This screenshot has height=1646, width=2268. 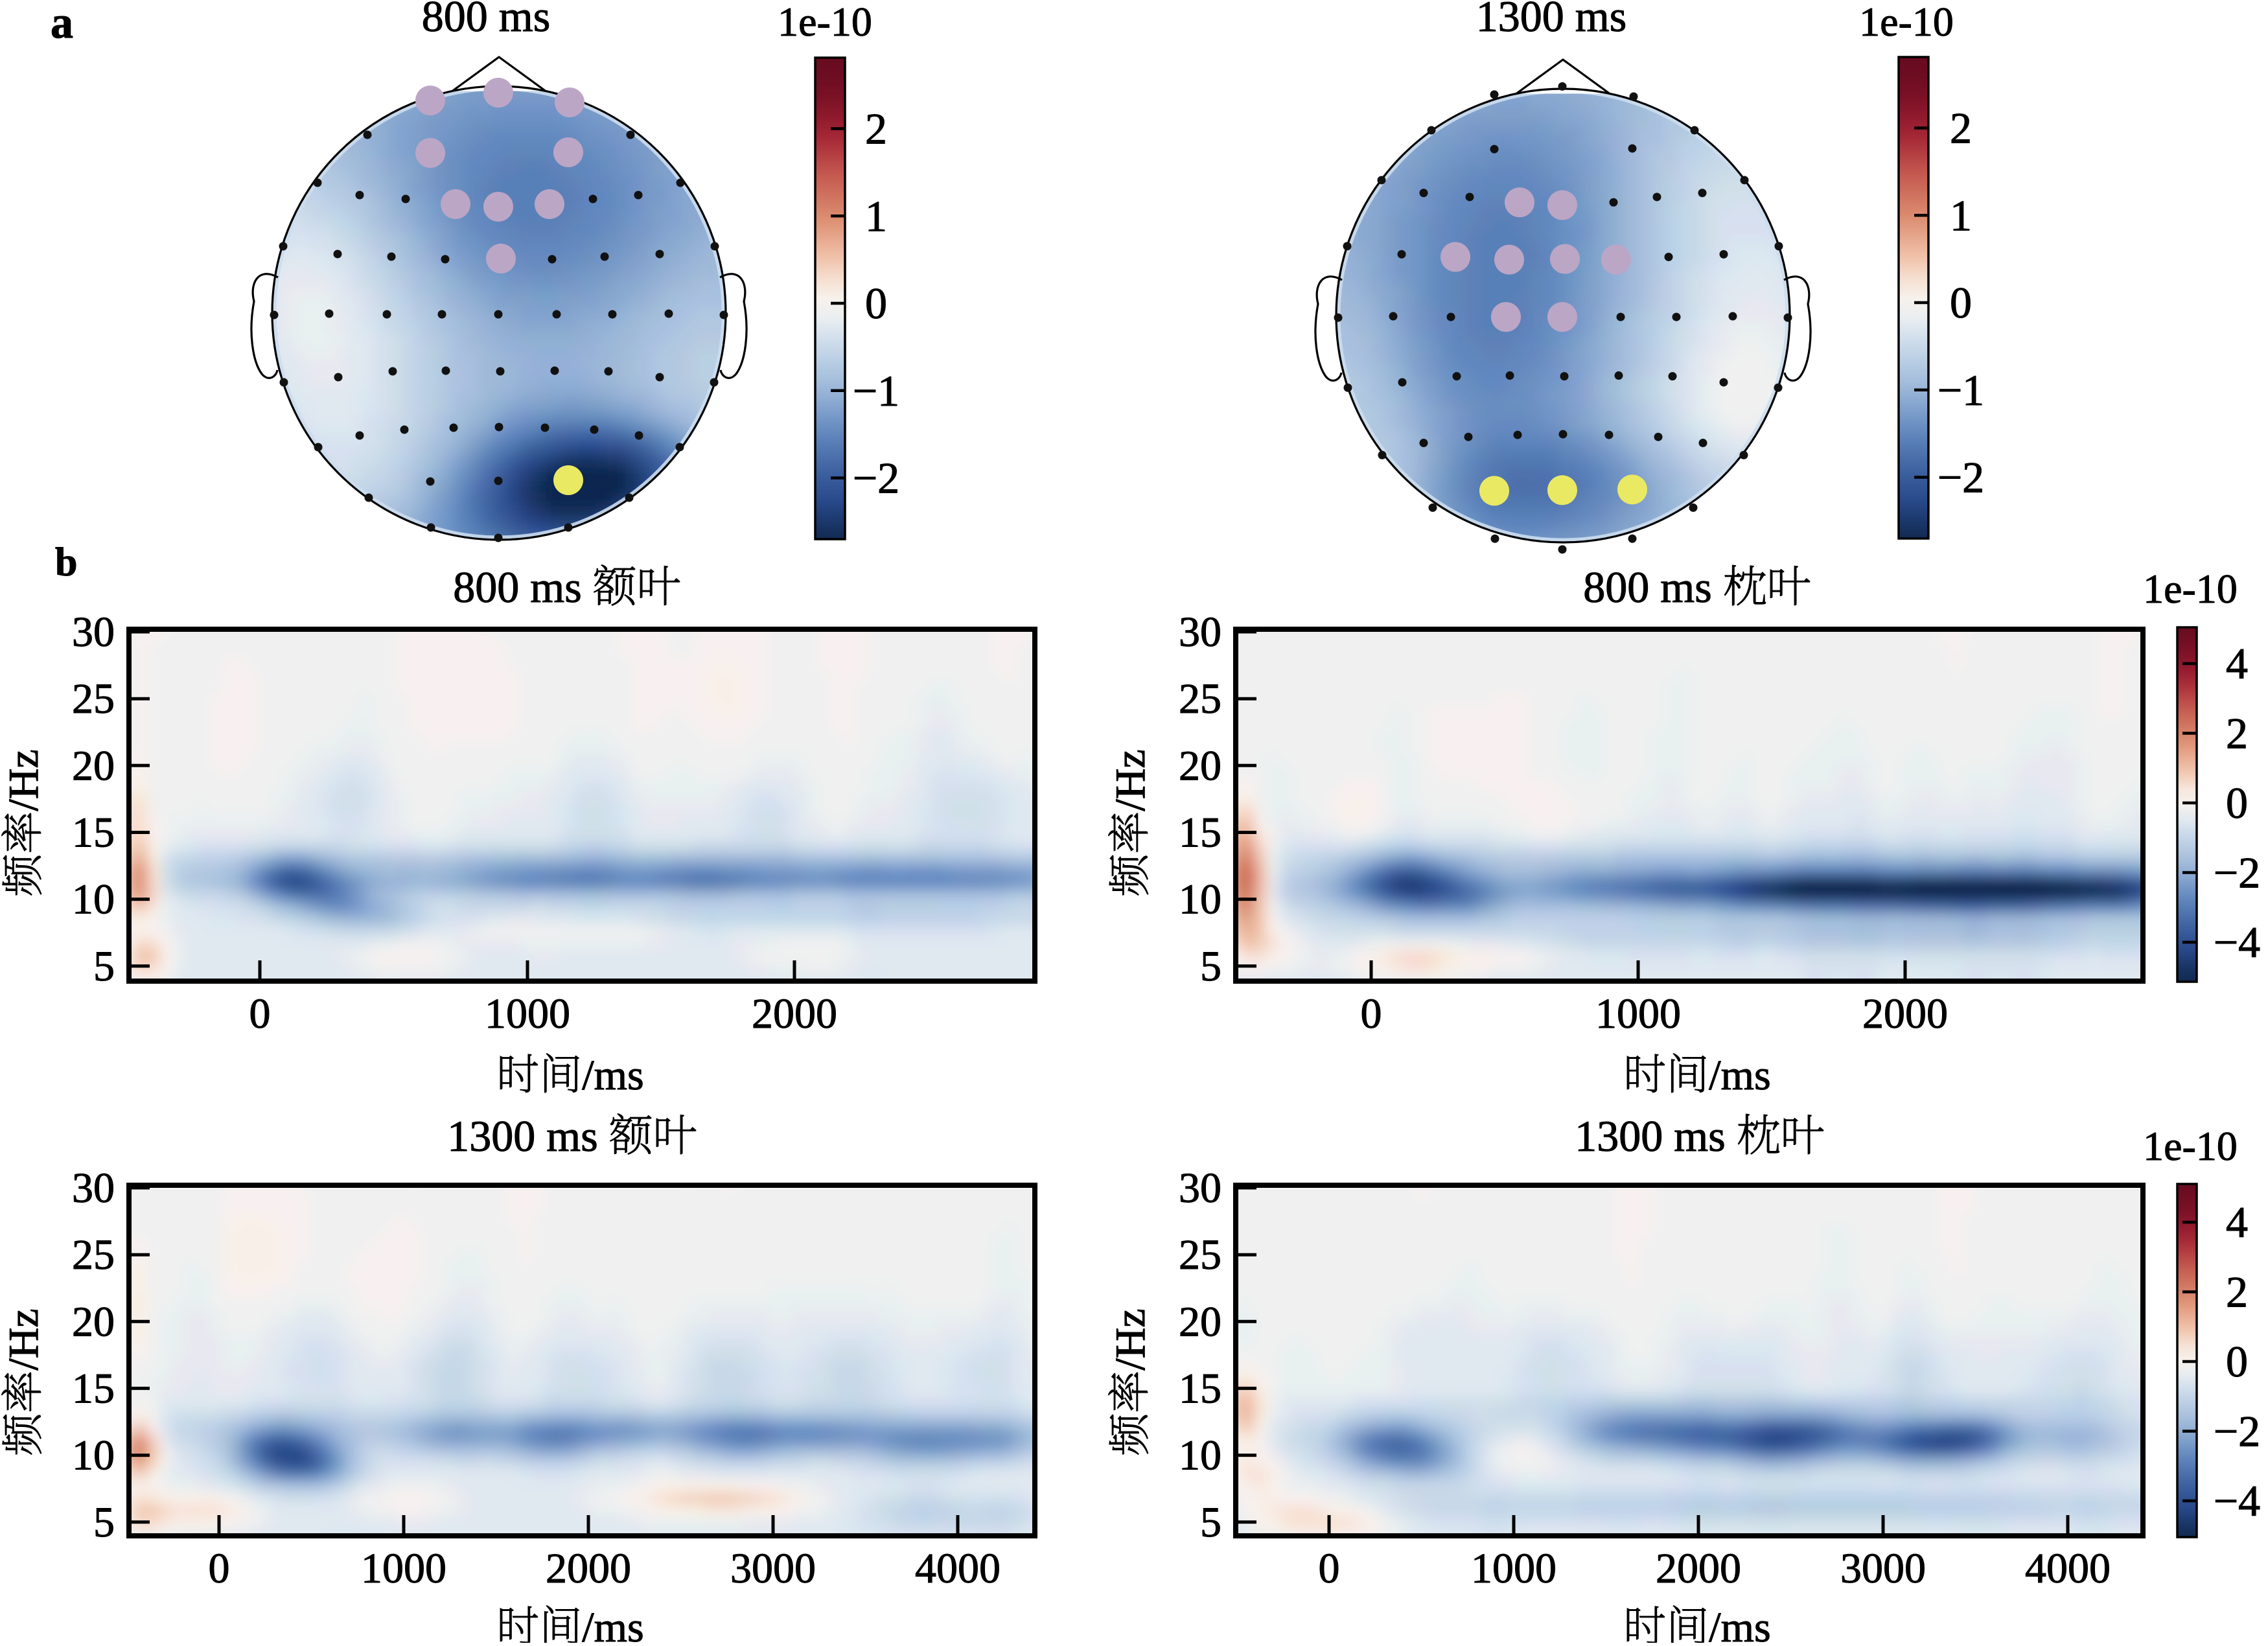 I want to click on svg-text: 1300 ms, so click(x=1551, y=20).